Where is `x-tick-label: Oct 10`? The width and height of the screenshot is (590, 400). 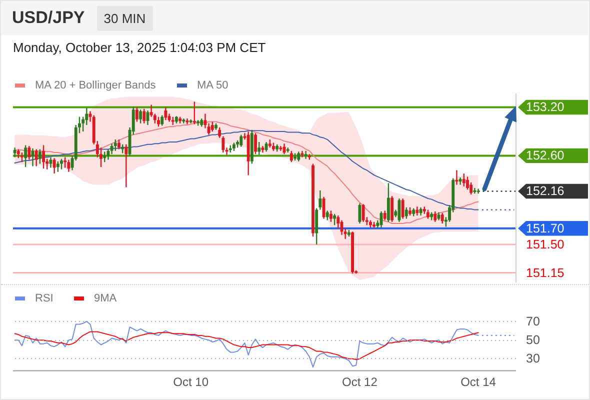
x-tick-label: Oct 10 is located at coordinates (191, 381).